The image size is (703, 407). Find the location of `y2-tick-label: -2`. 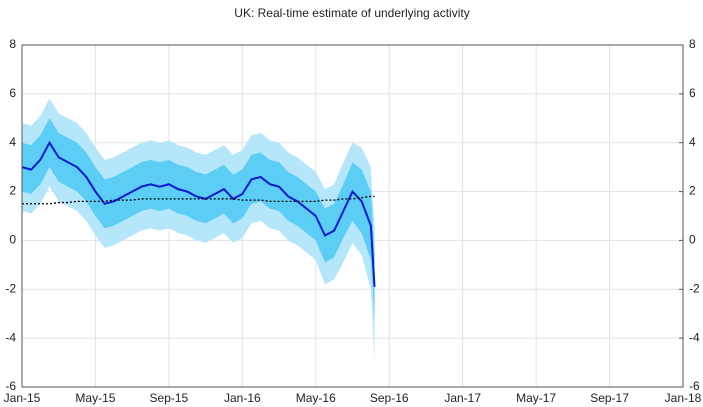

y2-tick-label: -2 is located at coordinates (694, 288).